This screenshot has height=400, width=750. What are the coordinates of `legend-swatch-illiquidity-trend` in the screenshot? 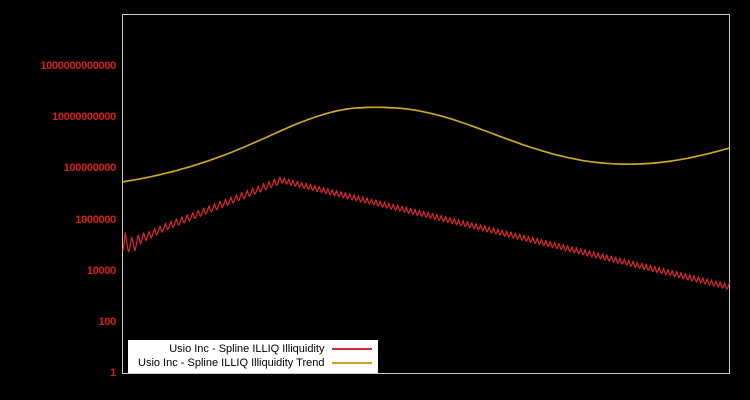 It's located at (352, 363).